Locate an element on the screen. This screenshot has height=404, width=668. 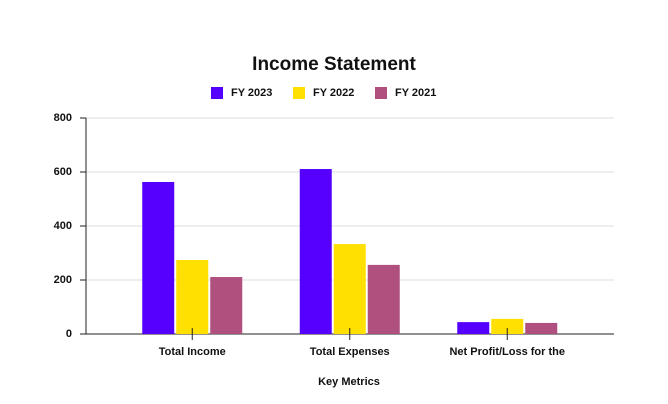
y-tick-label: 400 is located at coordinates (63, 226).